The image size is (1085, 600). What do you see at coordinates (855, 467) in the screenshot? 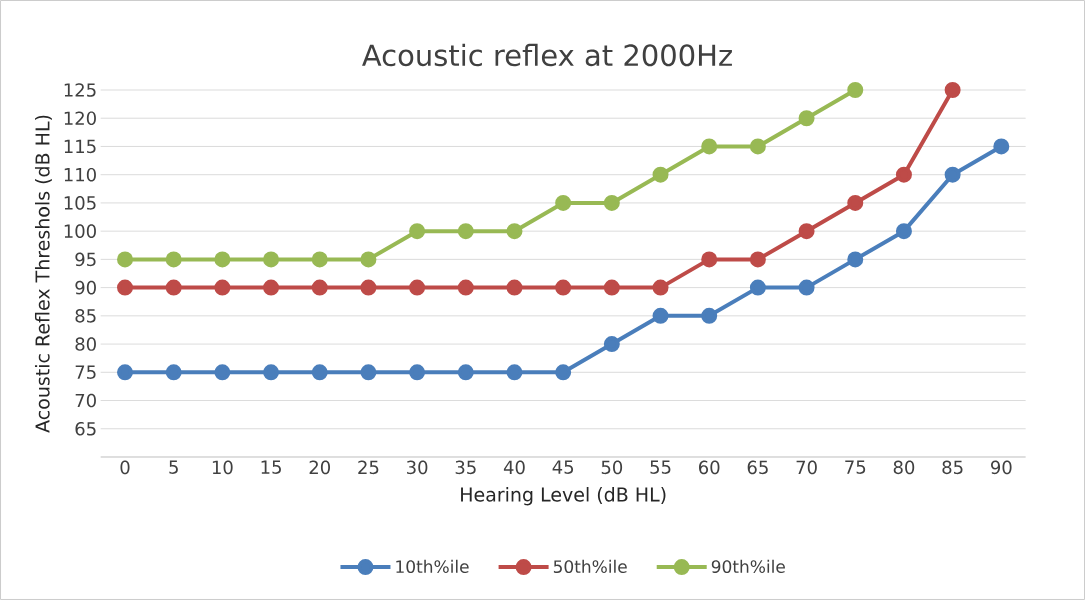
I see `x-tick-label: 75` at bounding box center [855, 467].